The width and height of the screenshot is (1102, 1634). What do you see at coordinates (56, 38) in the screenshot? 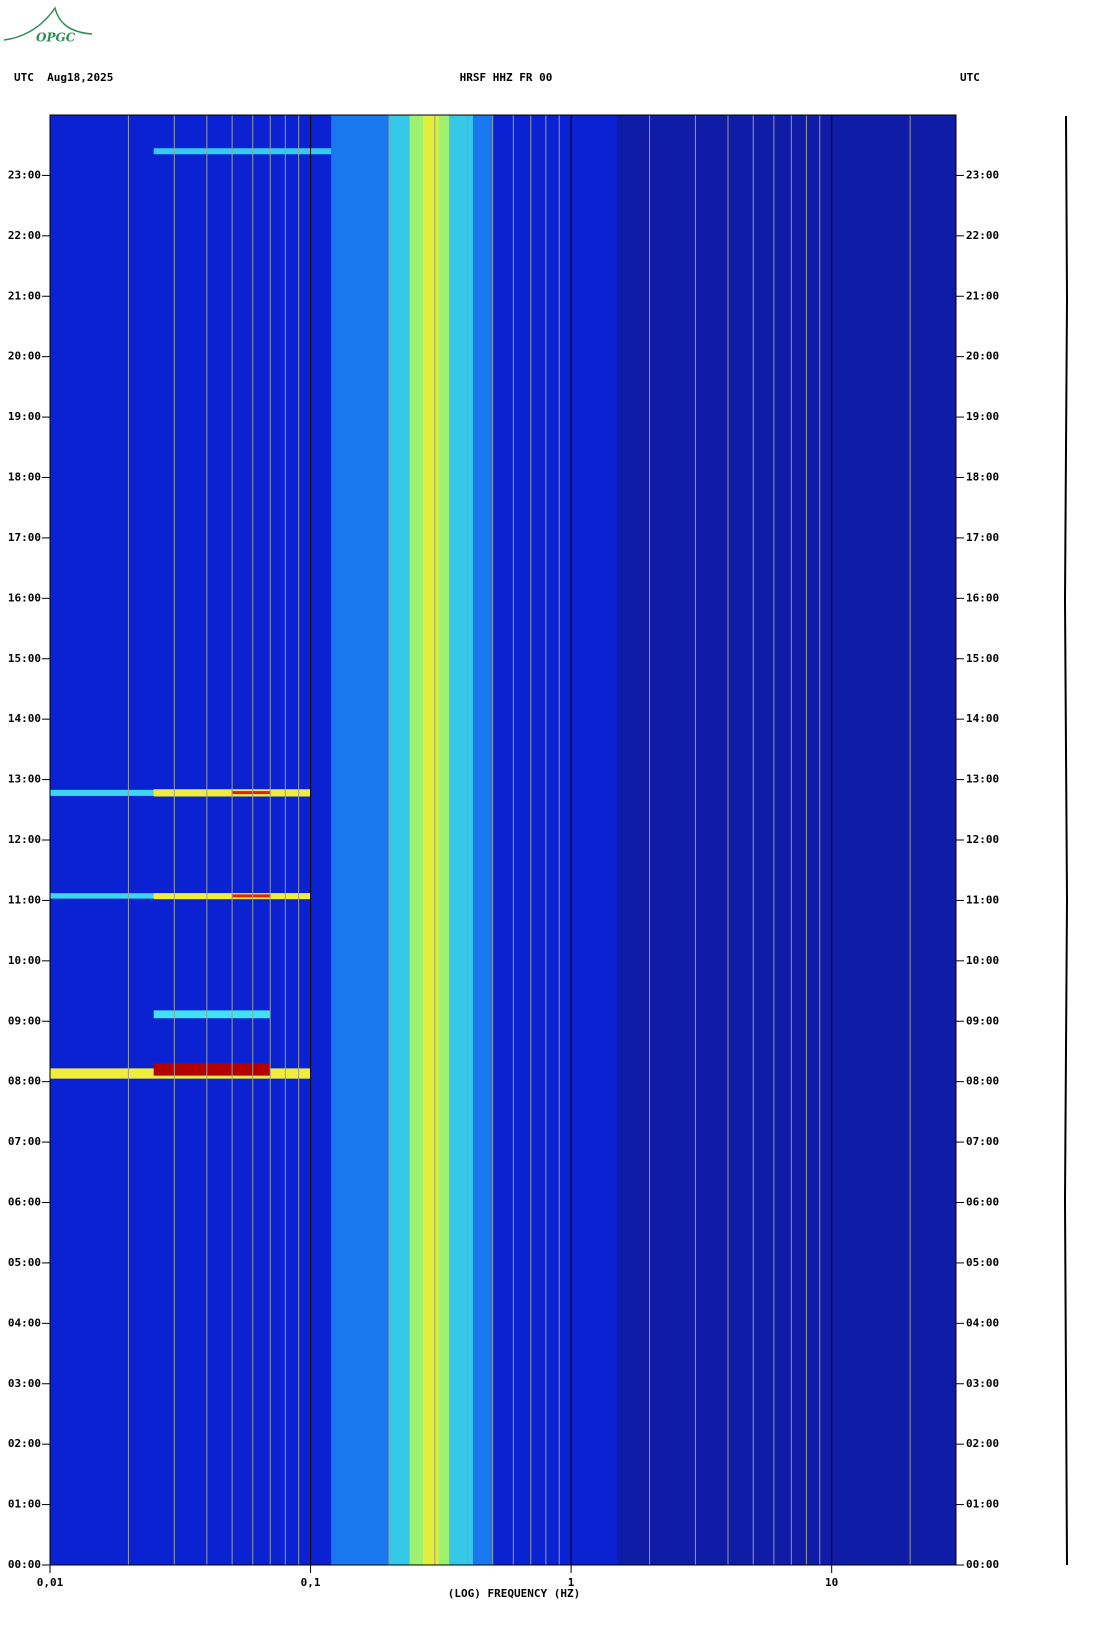
I see `logo-text: OPGC` at bounding box center [56, 38].